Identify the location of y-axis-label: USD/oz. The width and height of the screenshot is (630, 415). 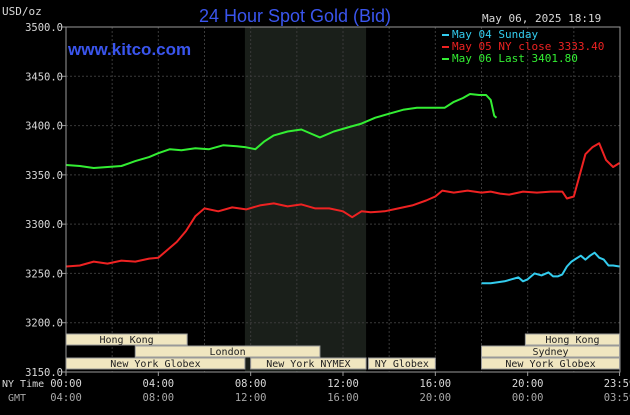
(22, 11).